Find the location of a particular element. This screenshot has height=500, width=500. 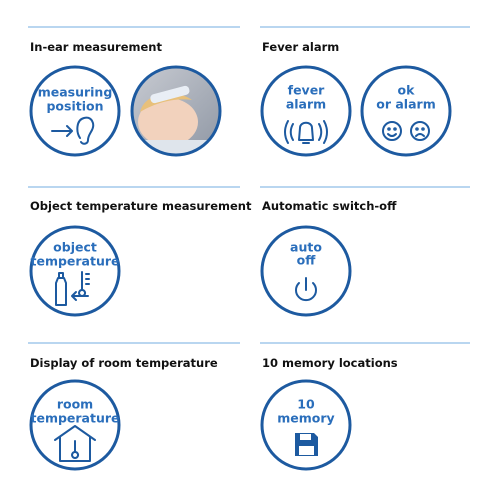

floppy-icon is located at coordinates (306, 444).